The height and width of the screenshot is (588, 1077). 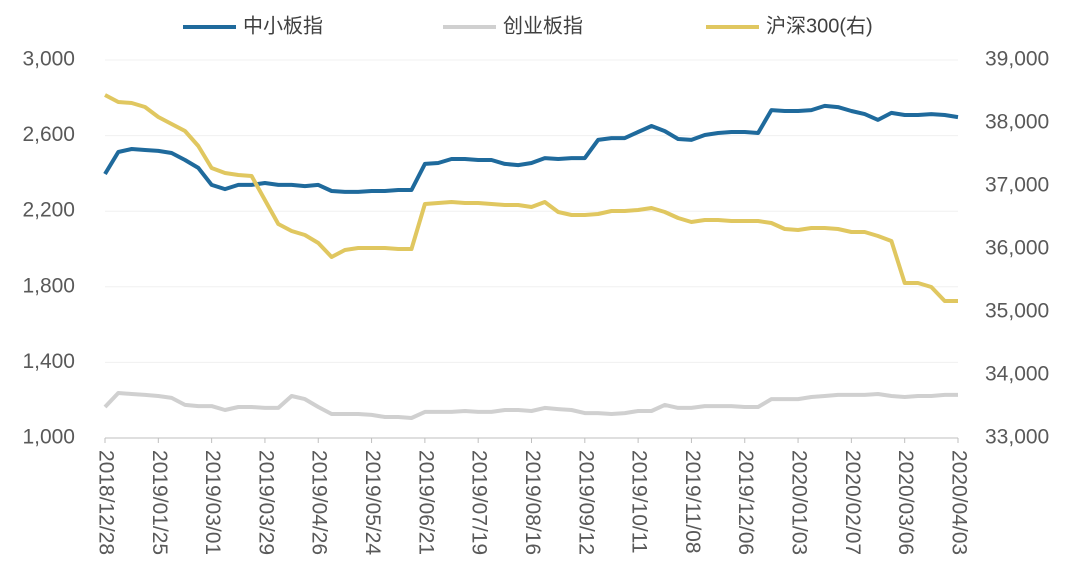 What do you see at coordinates (212, 502) in the screenshot?
I see `x-tick-label: 2019/03/01` at bounding box center [212, 502].